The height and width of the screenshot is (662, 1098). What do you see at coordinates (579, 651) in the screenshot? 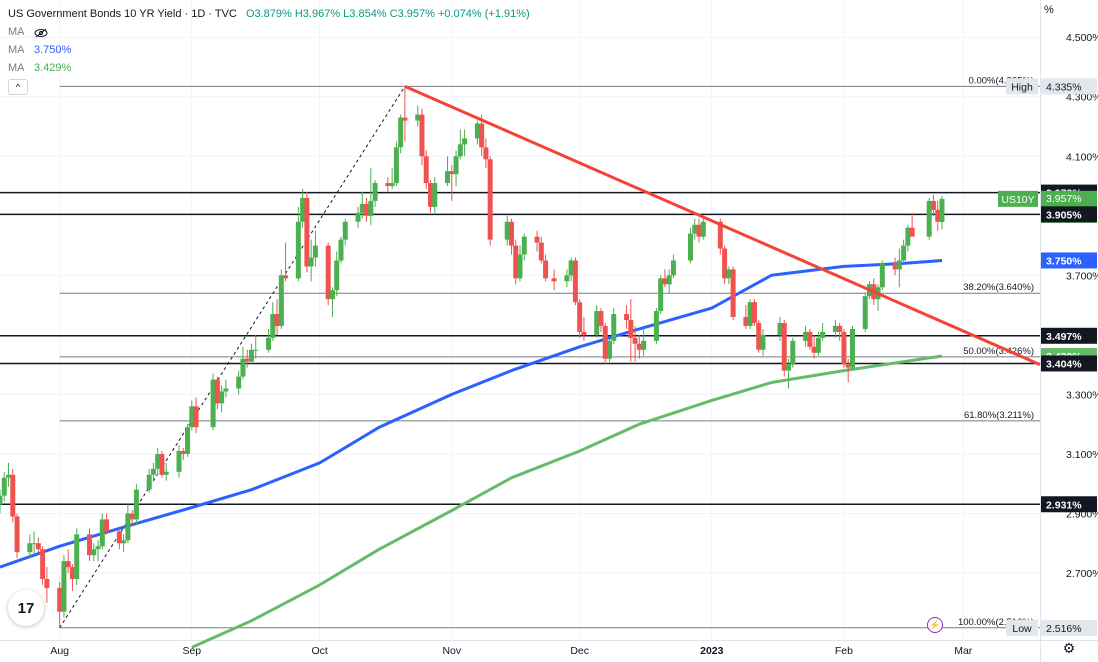
I see `x-tick-label: Dec` at bounding box center [579, 651].